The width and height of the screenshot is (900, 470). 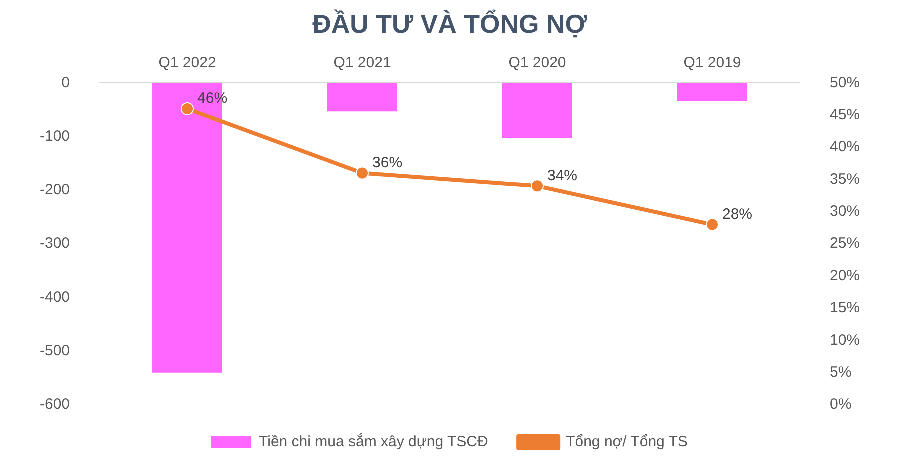 I want to click on y2-tick-label: 10%, so click(x=845, y=340).